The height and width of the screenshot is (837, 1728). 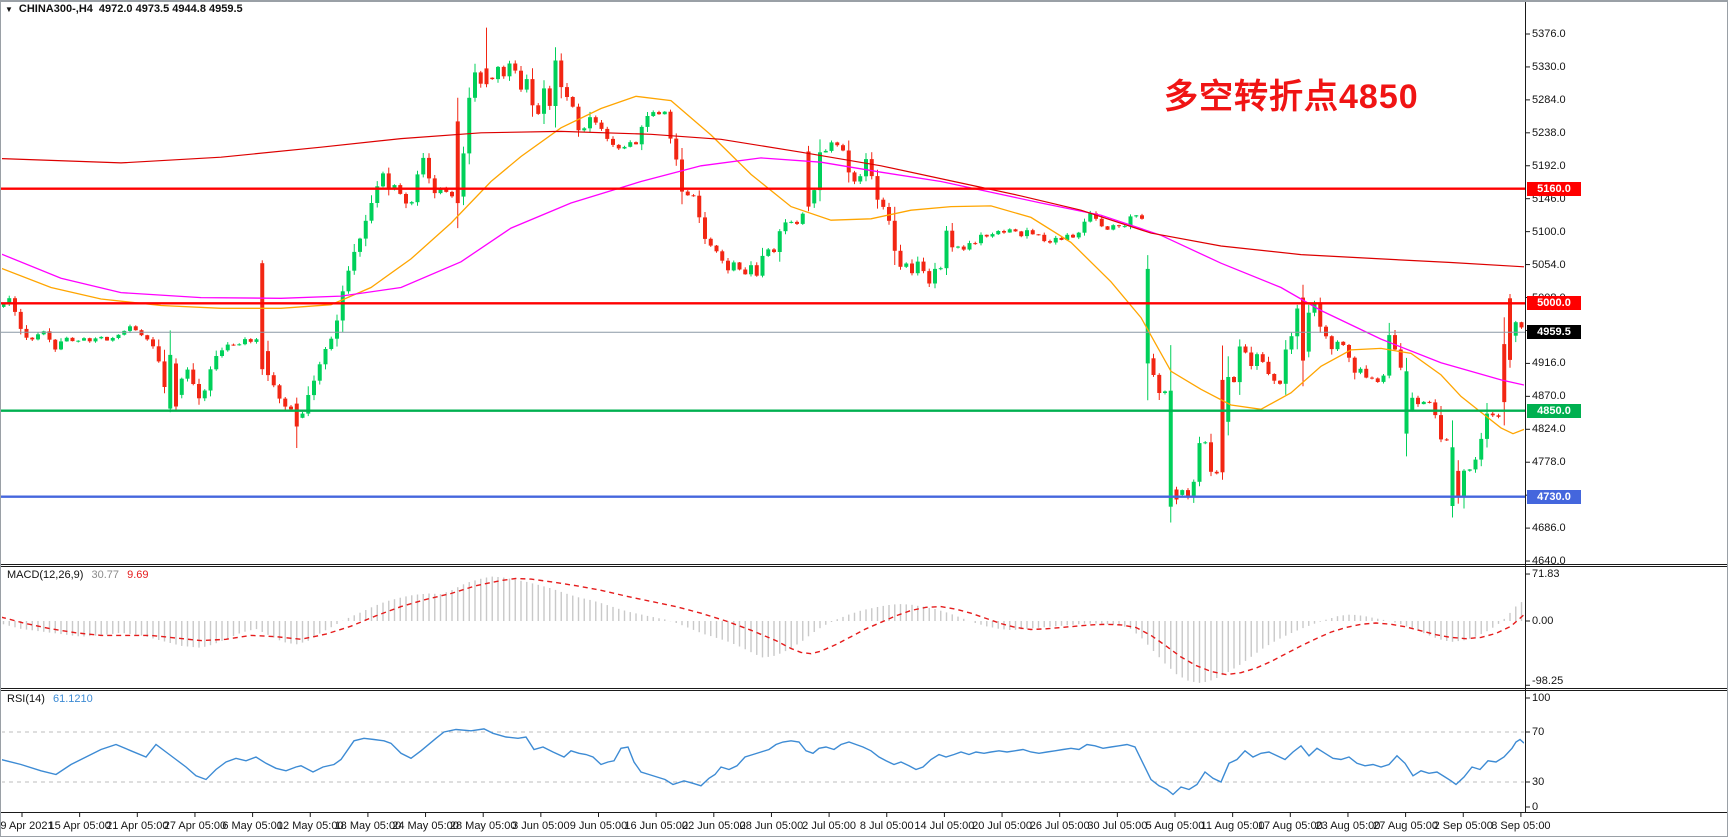 What do you see at coordinates (1521, 826) in the screenshot?
I see `time-axis-label: 8 Sep 05:00` at bounding box center [1521, 826].